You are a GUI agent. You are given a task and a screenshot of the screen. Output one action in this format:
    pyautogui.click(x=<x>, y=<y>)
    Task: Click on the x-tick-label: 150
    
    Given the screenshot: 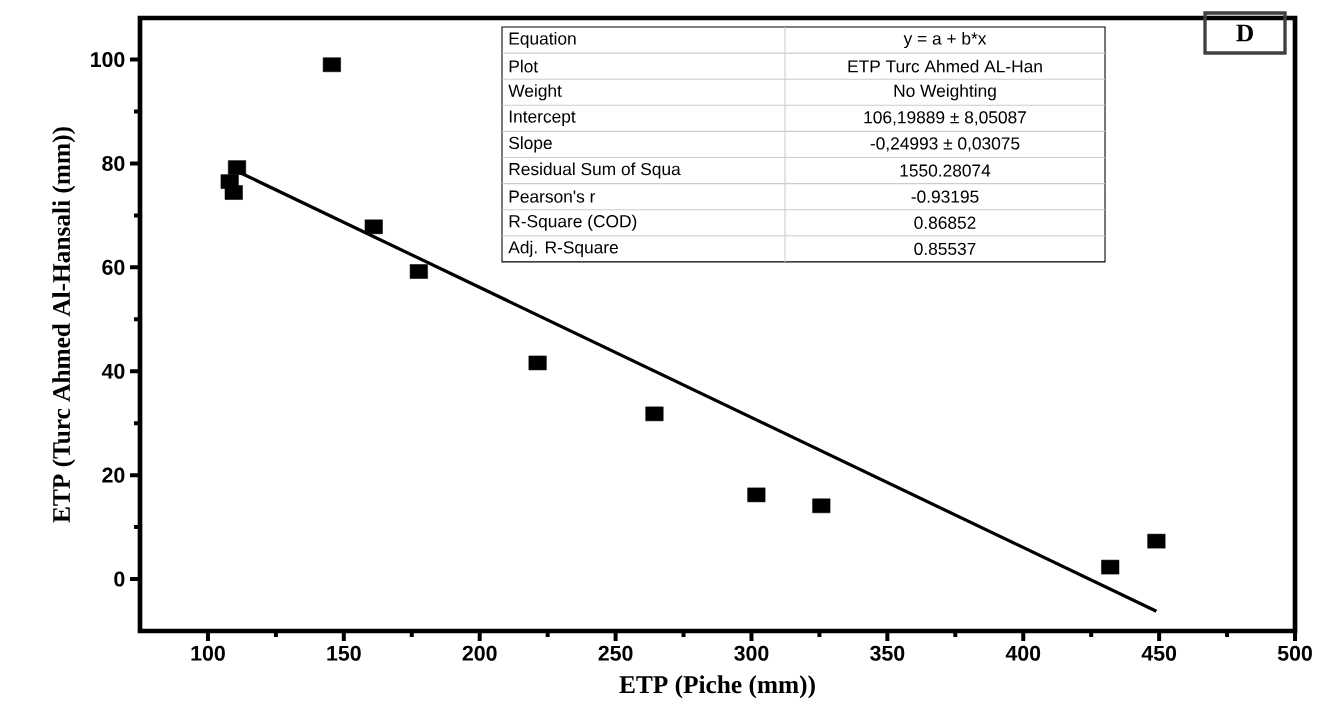 What is the action you would take?
    pyautogui.click(x=344, y=653)
    